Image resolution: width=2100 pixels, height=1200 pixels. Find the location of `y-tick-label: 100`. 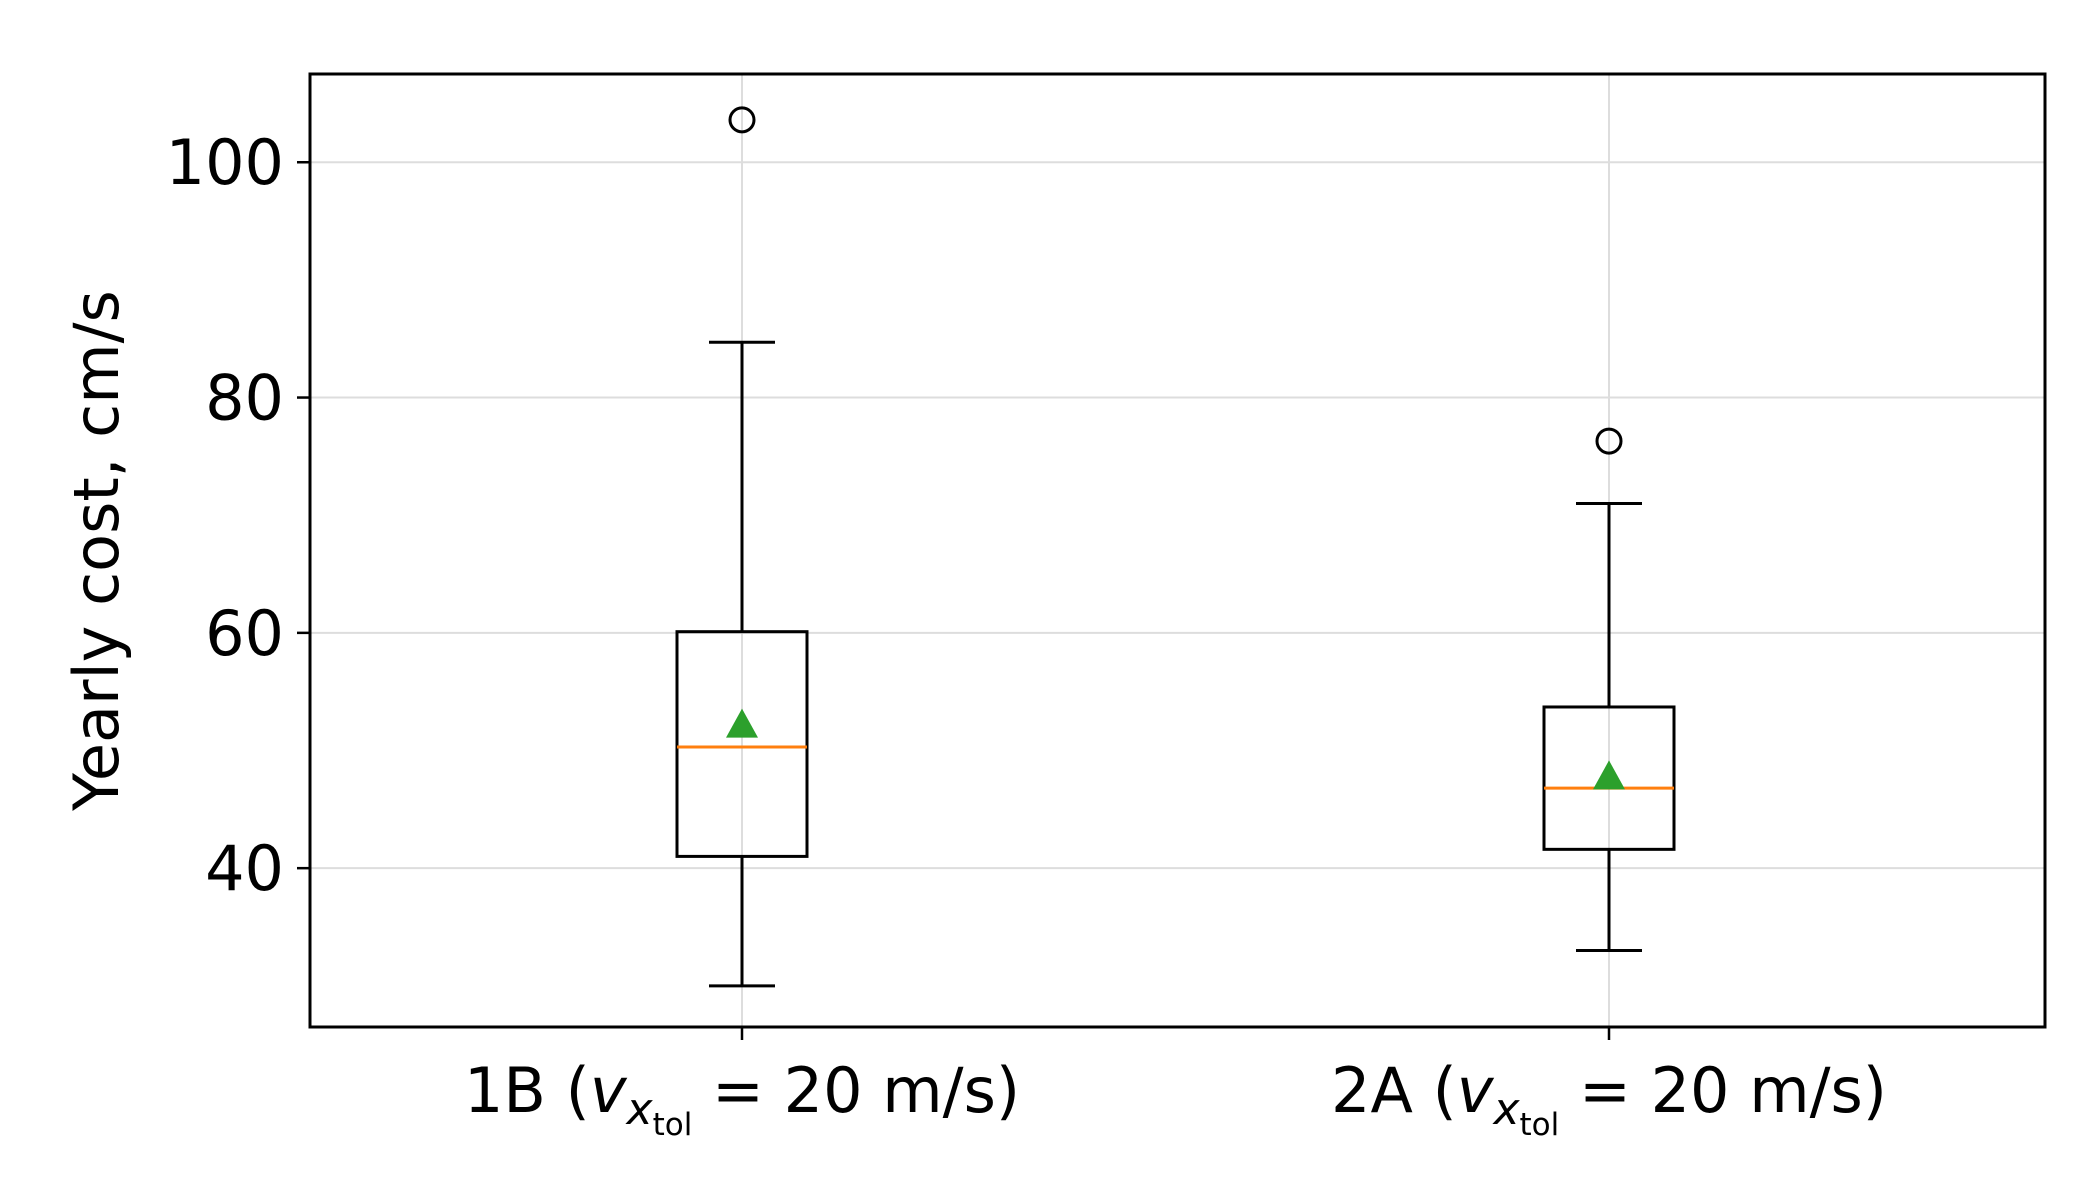

y-tick-label: 100 is located at coordinates (225, 162).